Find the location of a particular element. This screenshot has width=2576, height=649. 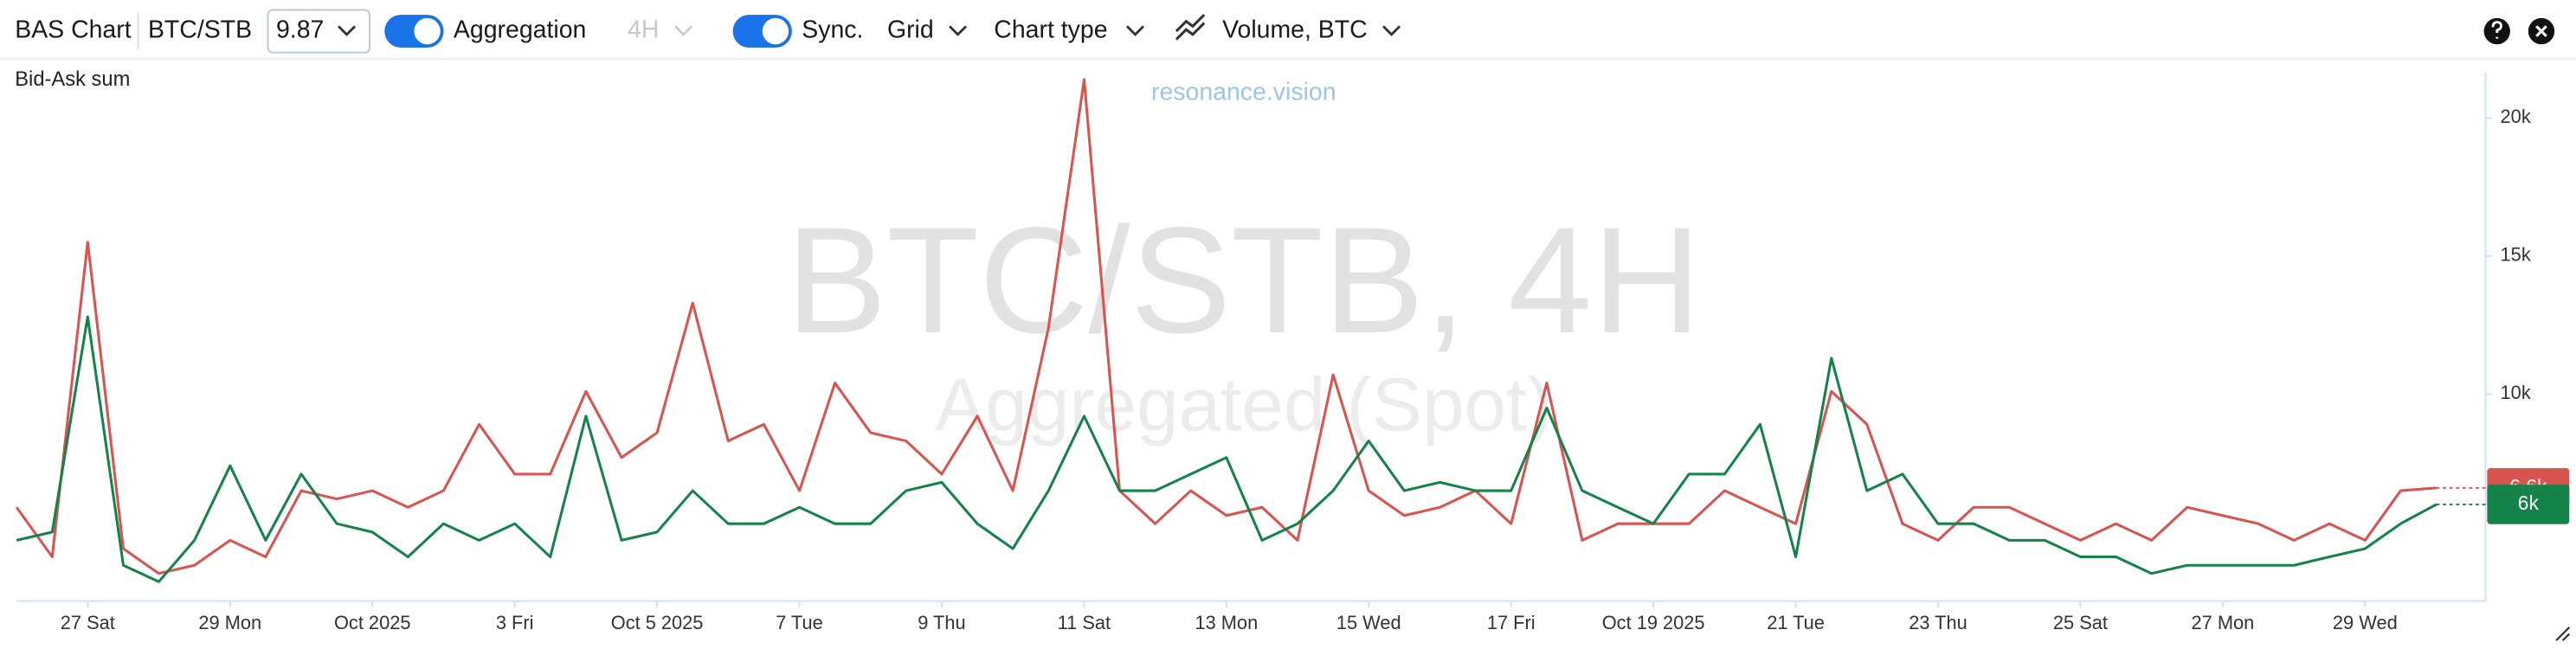

current-value-badge is located at coordinates (2528, 505).